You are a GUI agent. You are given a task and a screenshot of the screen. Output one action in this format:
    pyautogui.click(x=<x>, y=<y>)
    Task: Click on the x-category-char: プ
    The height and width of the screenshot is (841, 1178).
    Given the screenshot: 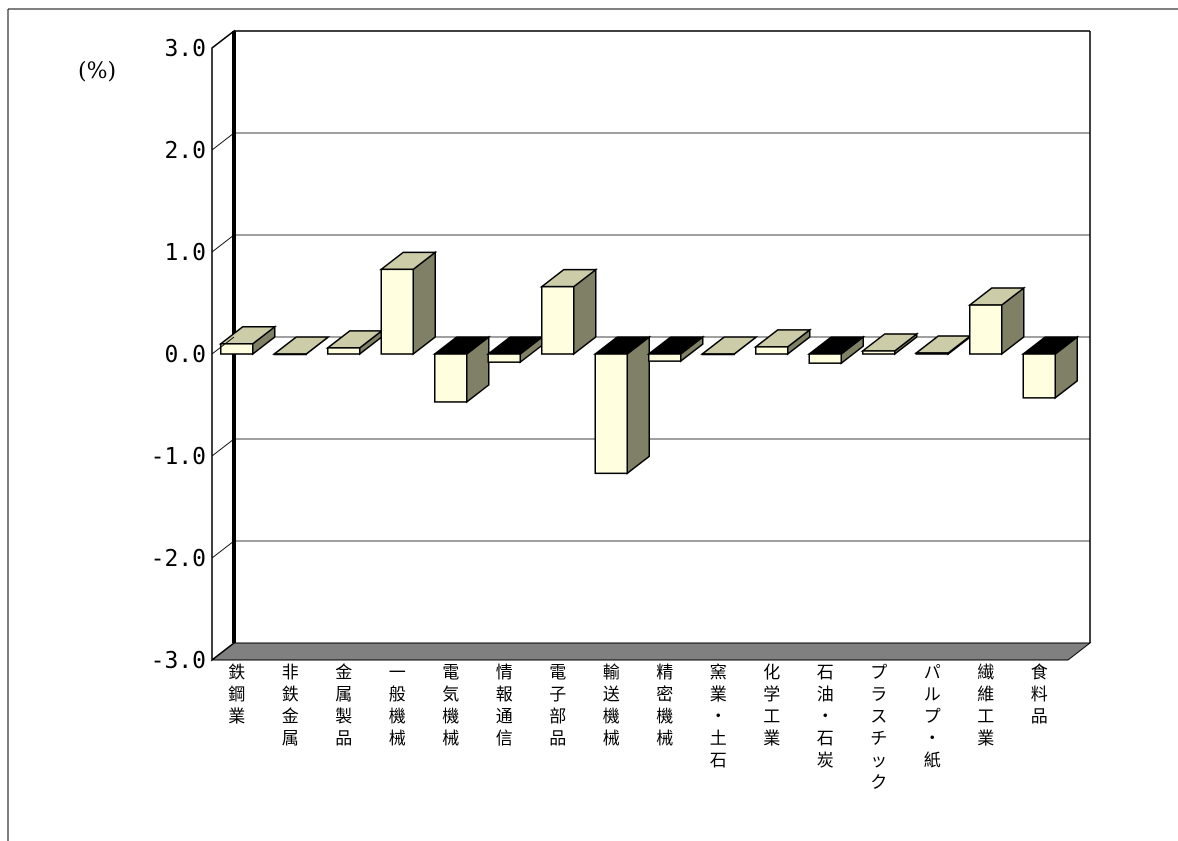 What is the action you would take?
    pyautogui.click(x=878, y=673)
    